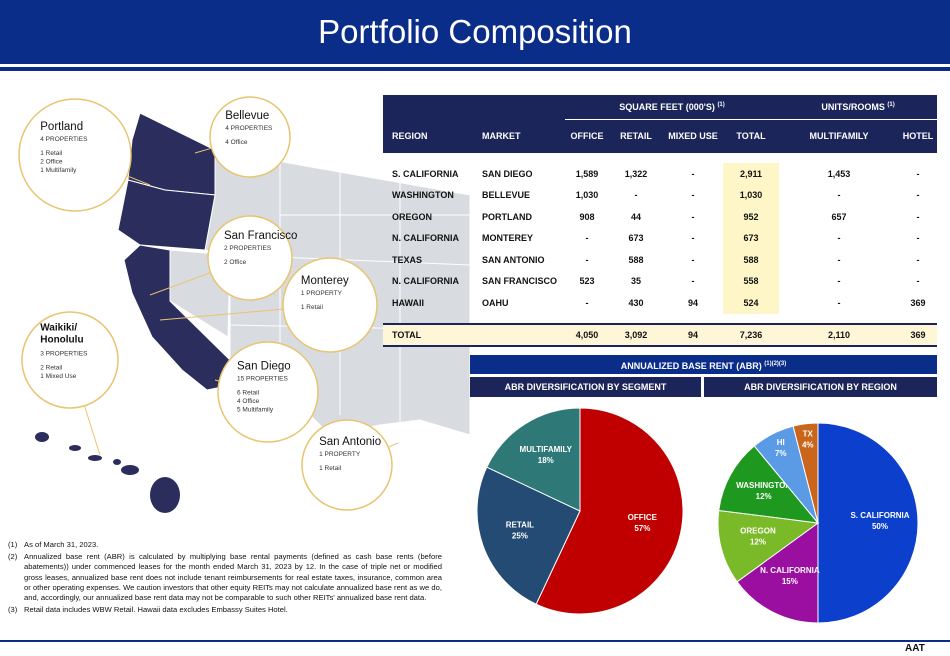  Describe the element at coordinates (808, 434) in the screenshot. I see `slice-label: TX` at that location.